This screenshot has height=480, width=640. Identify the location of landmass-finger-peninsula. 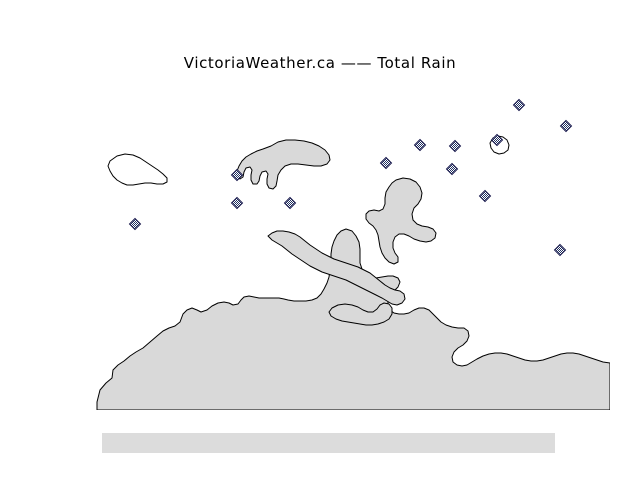
(283, 164).